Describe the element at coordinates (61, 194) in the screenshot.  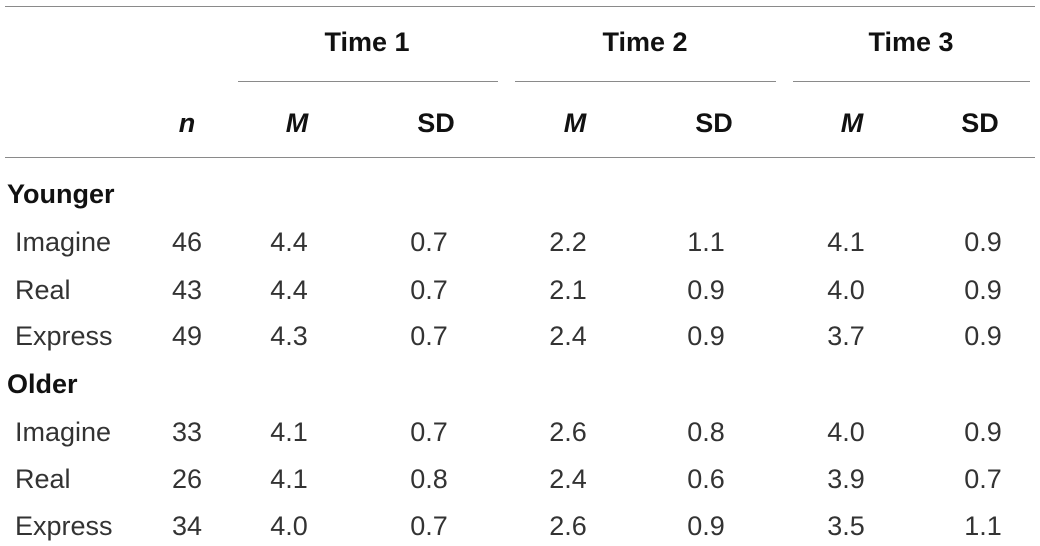
I see `section-label-younger: Younger` at that location.